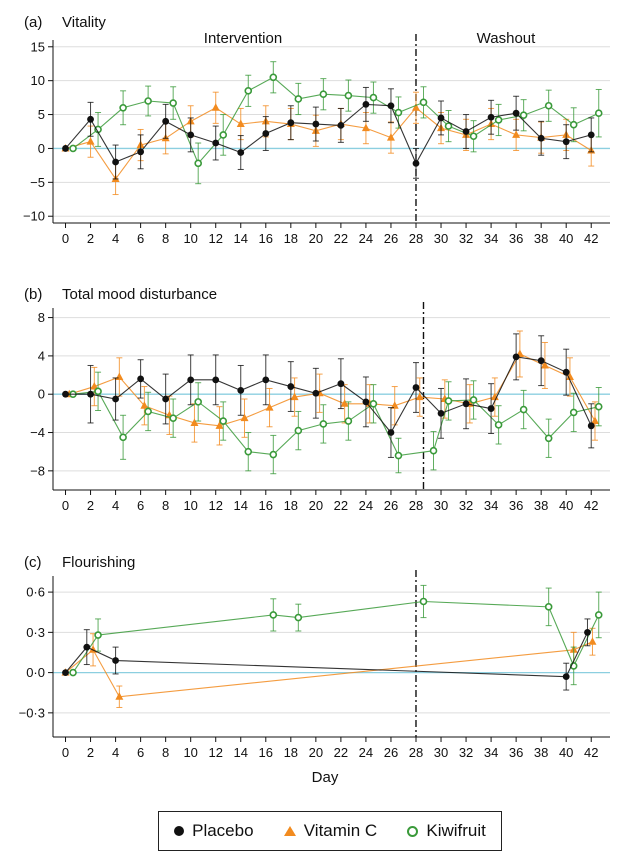  I want to click on y-tick-label: 15, so click(38, 46).